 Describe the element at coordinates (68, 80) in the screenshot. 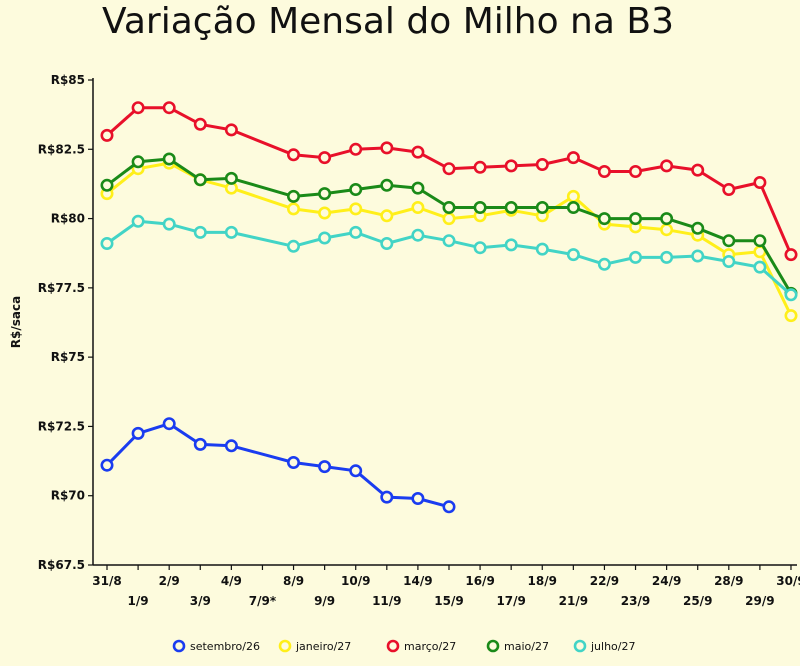

I see `y-tick-label: R$85` at that location.